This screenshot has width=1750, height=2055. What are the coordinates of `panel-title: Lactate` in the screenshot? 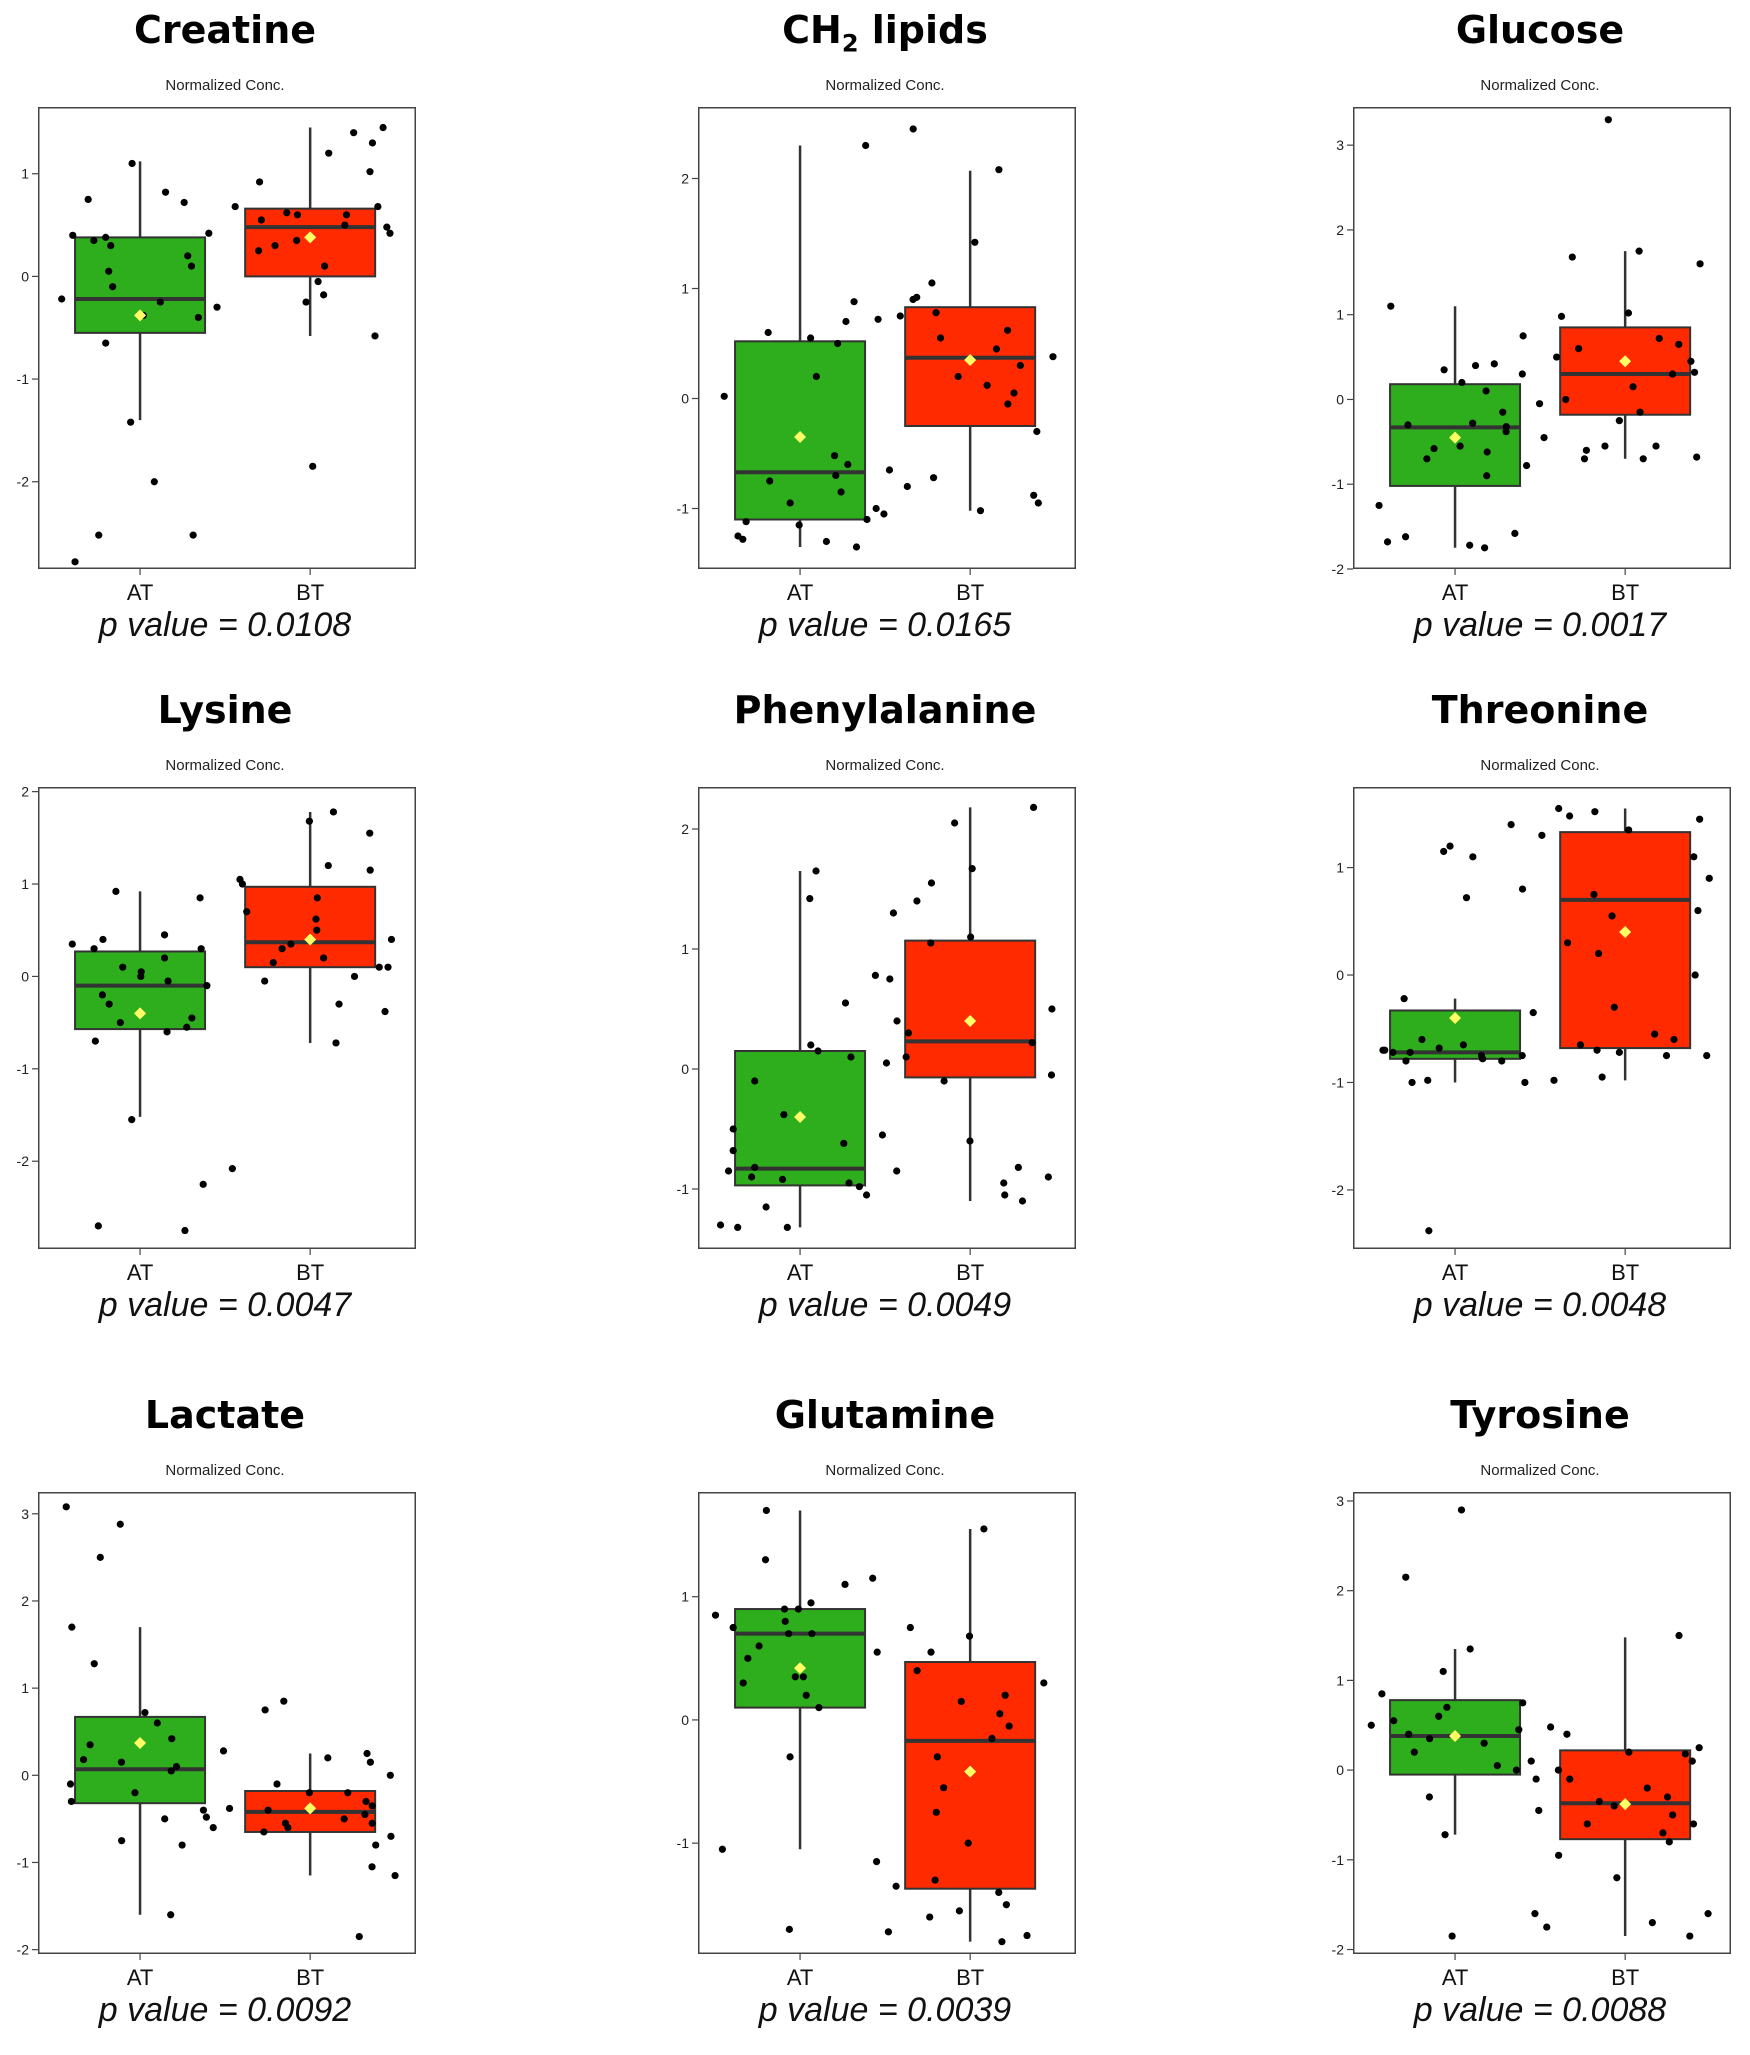 It's located at (225, 1415).